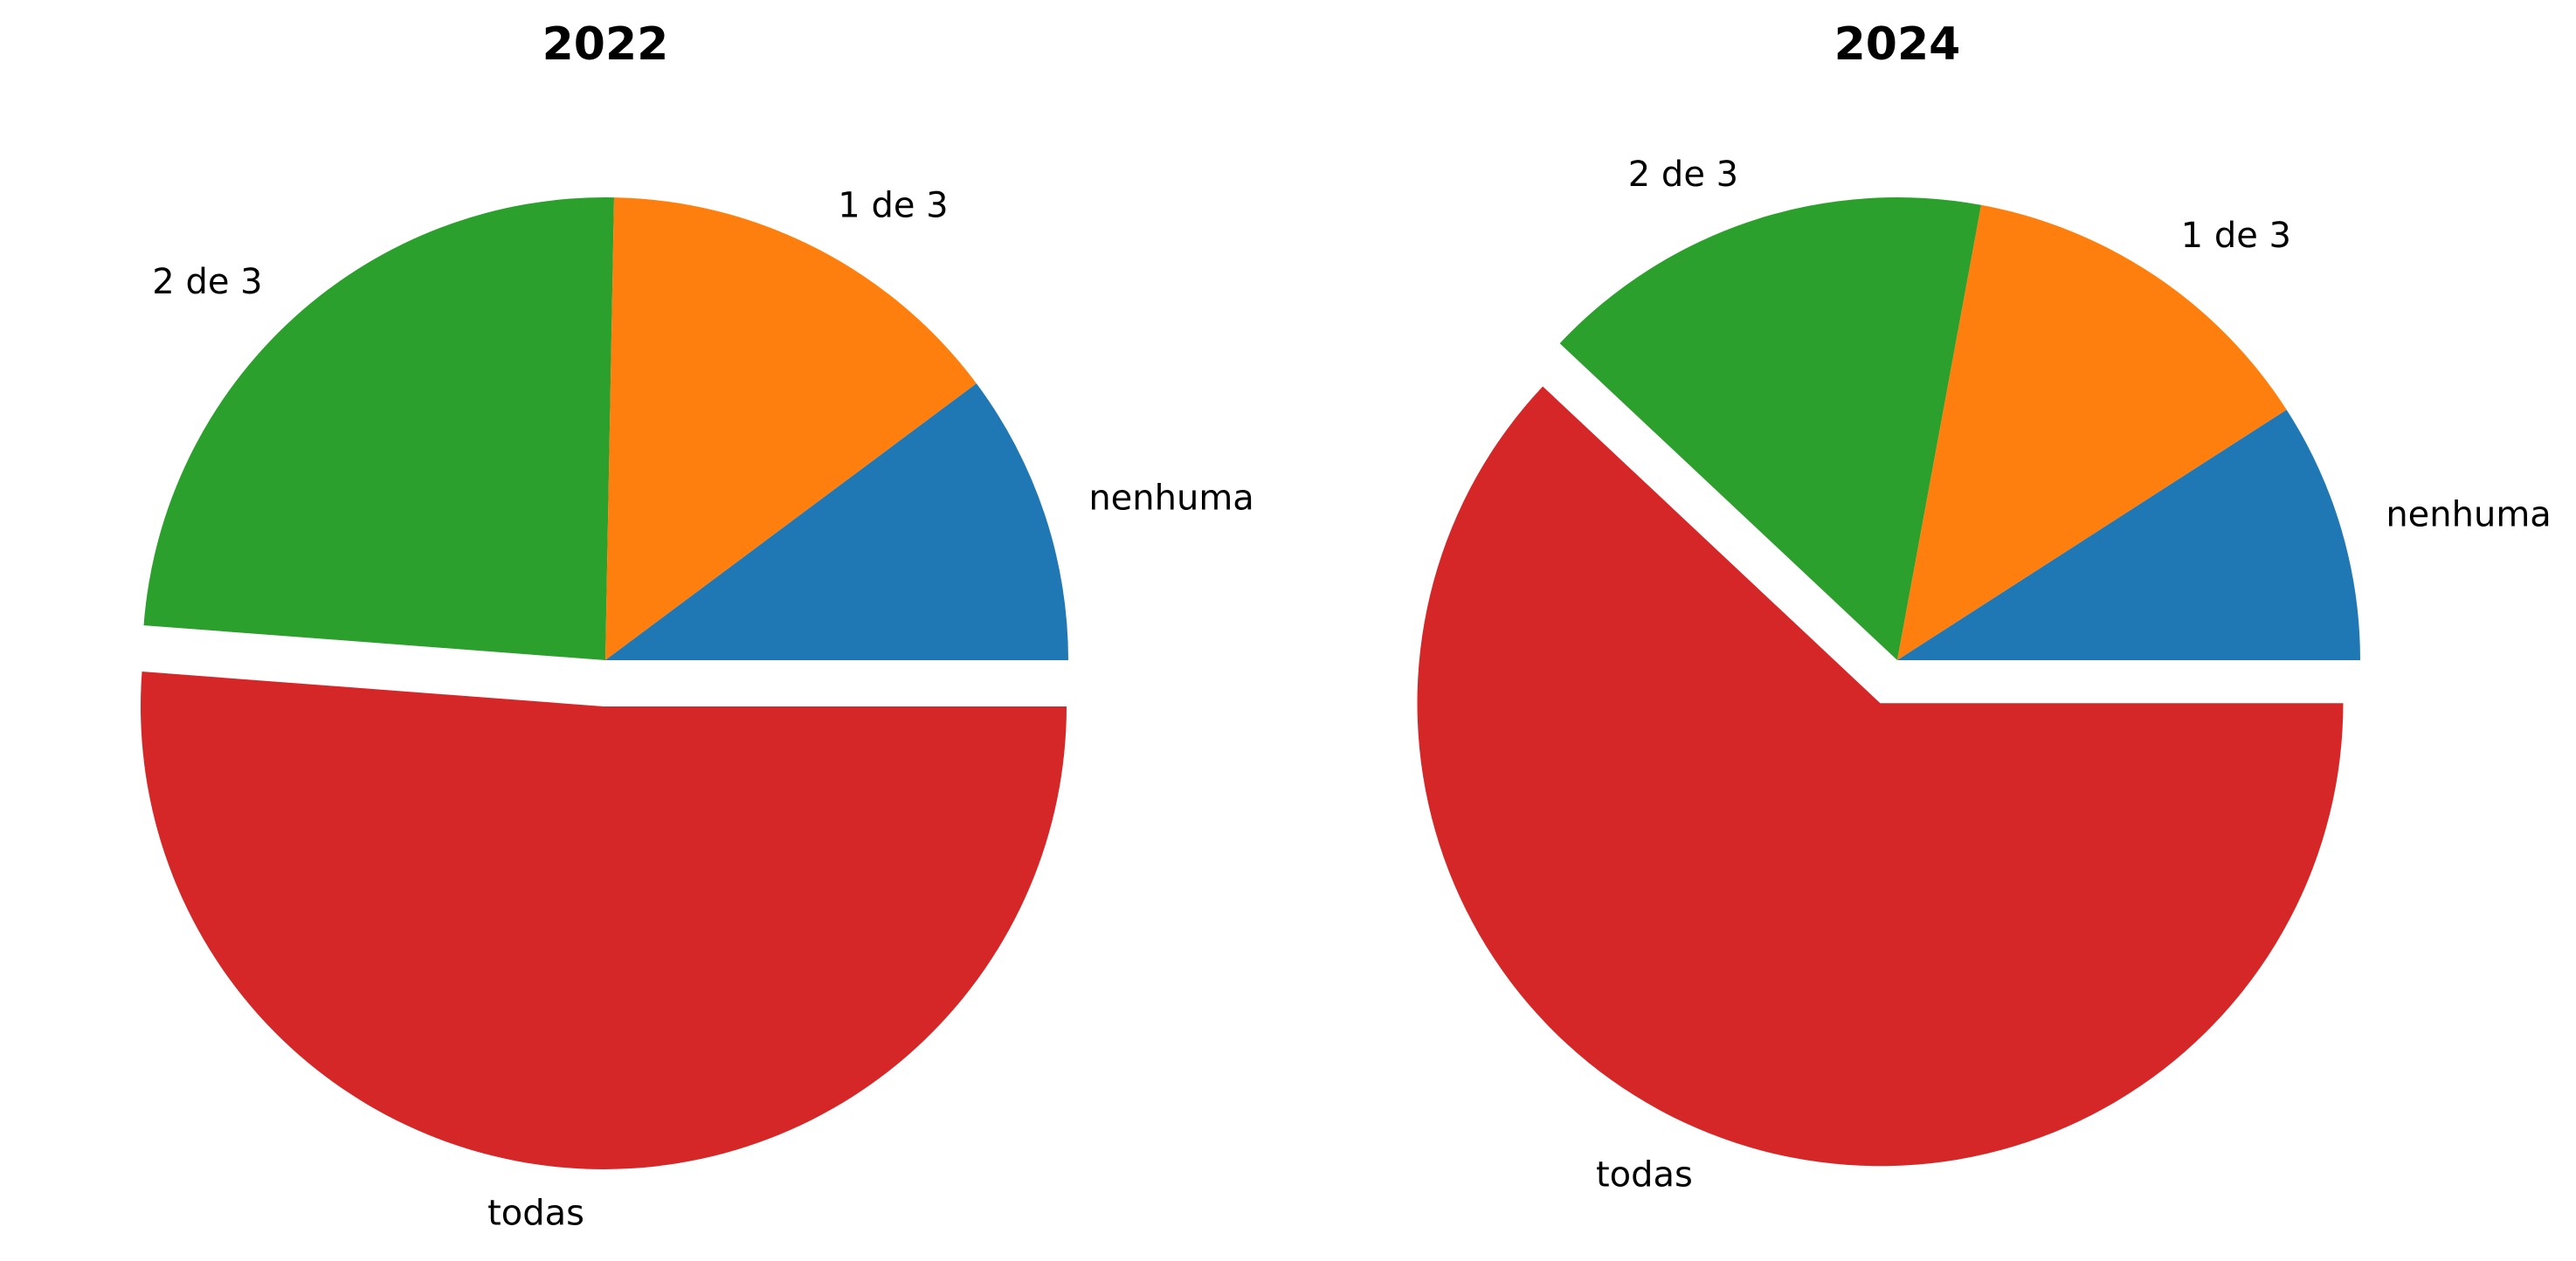 The image size is (2576, 1261). What do you see at coordinates (1171, 498) in the screenshot?
I see `slice-label-2022-nenhuma: nenhuma` at bounding box center [1171, 498].